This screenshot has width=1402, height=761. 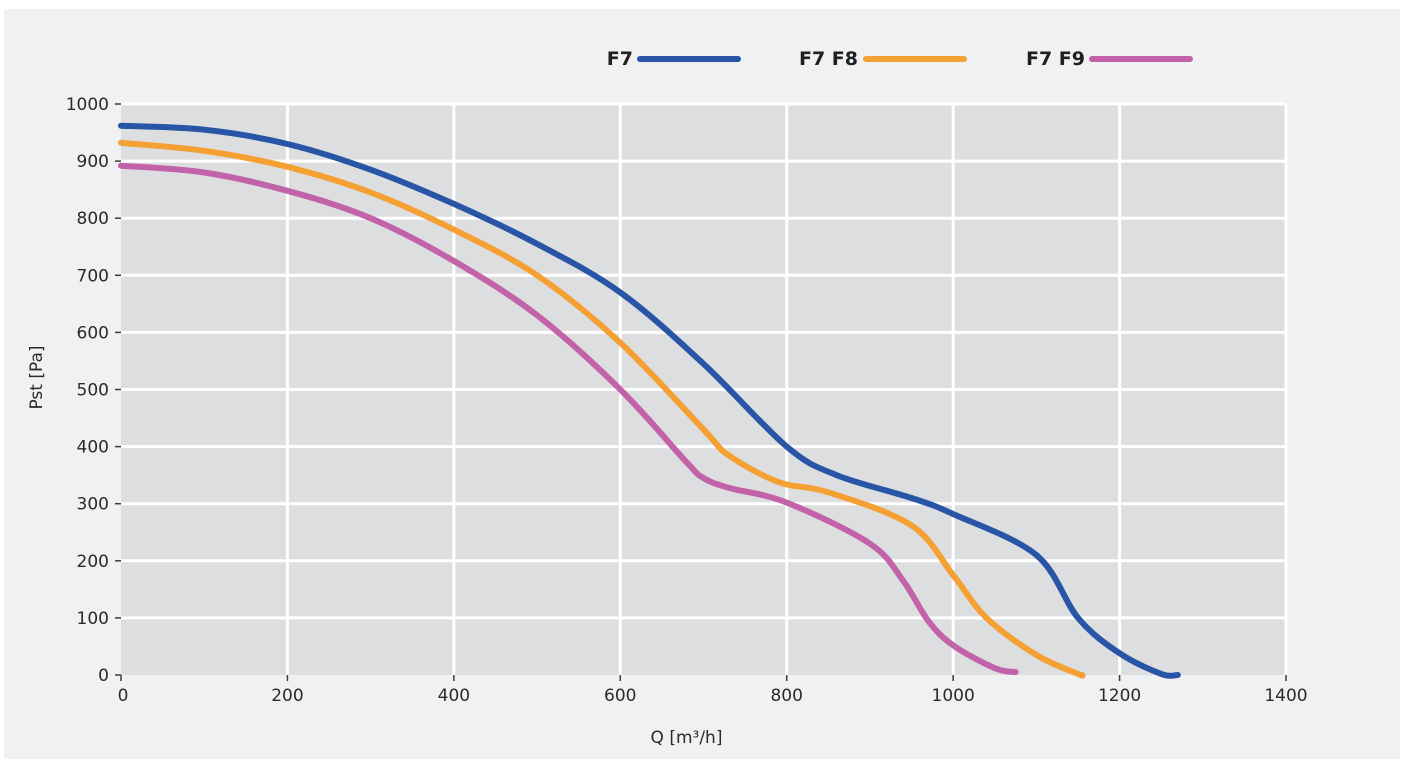 I want to click on x-tick-label: 400, so click(x=454, y=696).